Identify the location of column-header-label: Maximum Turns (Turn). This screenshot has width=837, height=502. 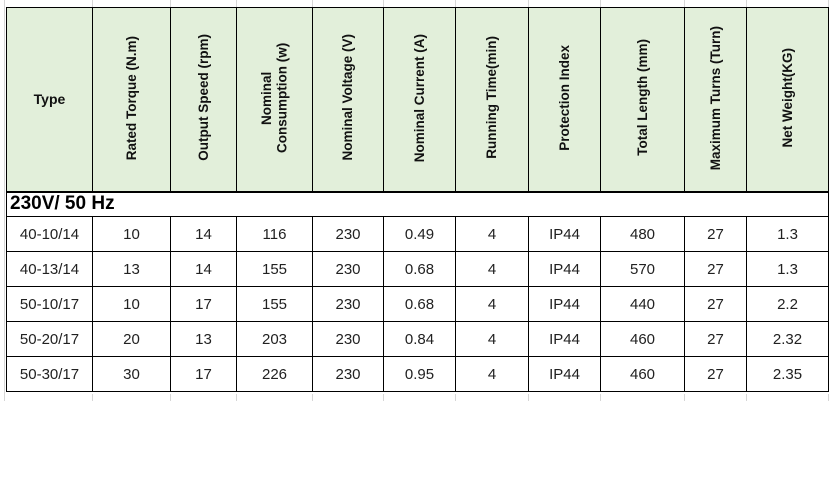
(715, 97).